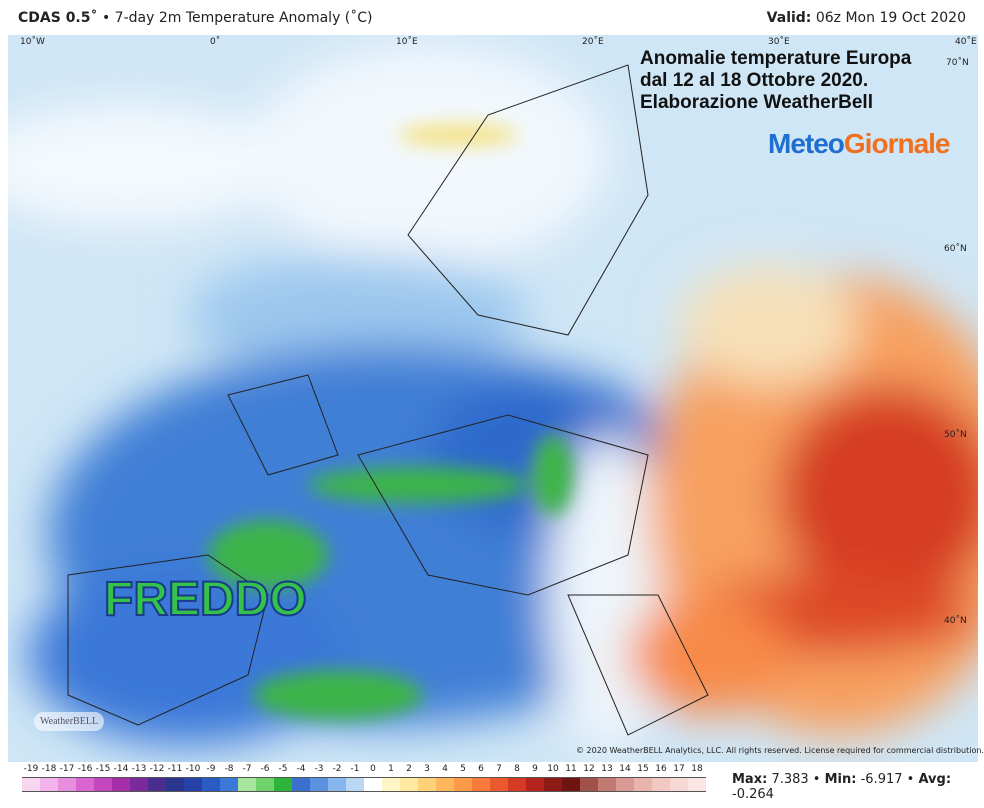  I want to click on colorbar-tick-label: 12, so click(589, 769).